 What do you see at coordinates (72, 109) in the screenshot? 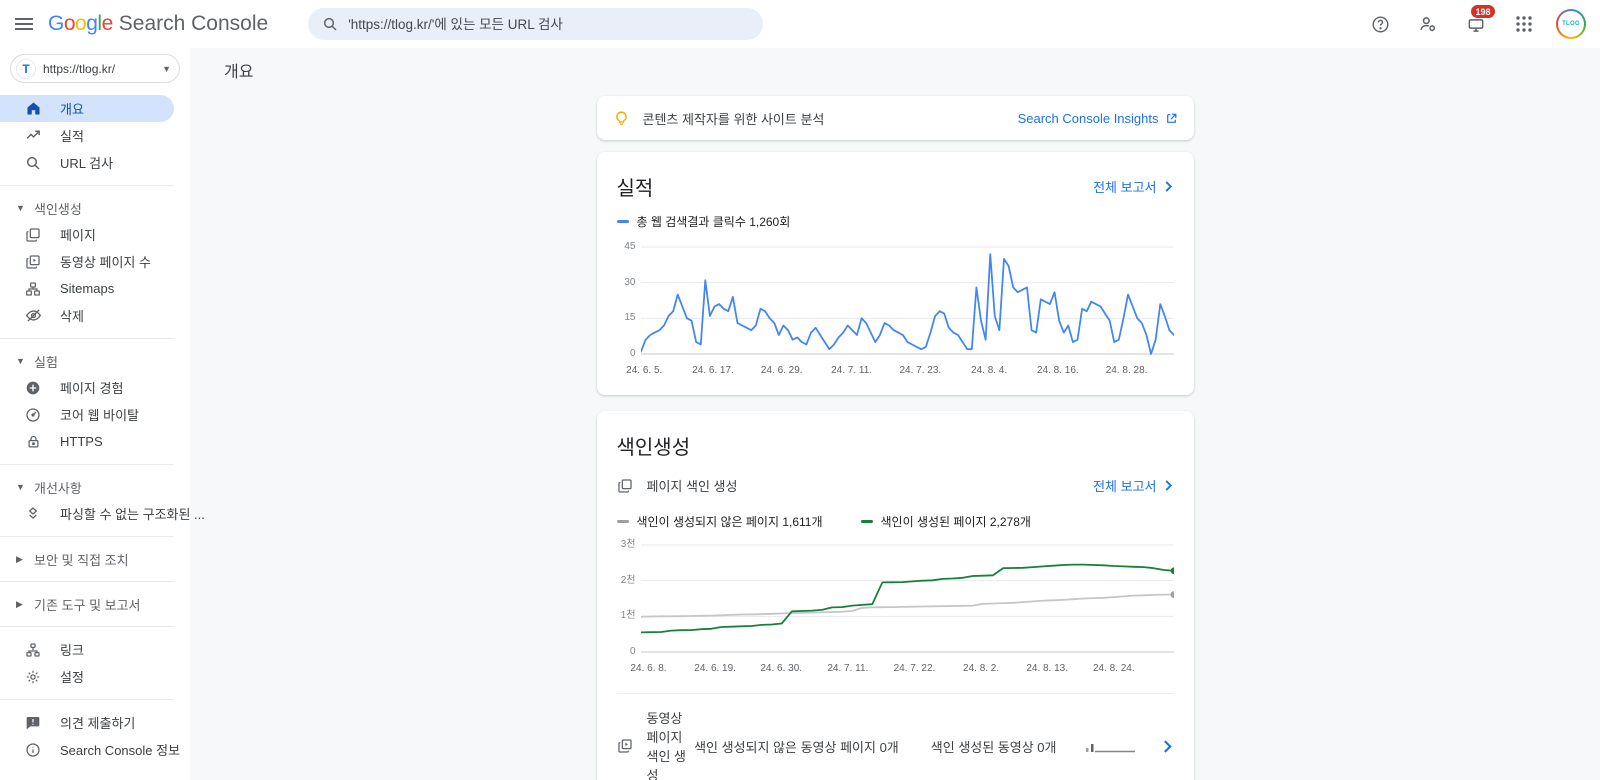
I see `sidebar-item-label: 개요` at bounding box center [72, 109].